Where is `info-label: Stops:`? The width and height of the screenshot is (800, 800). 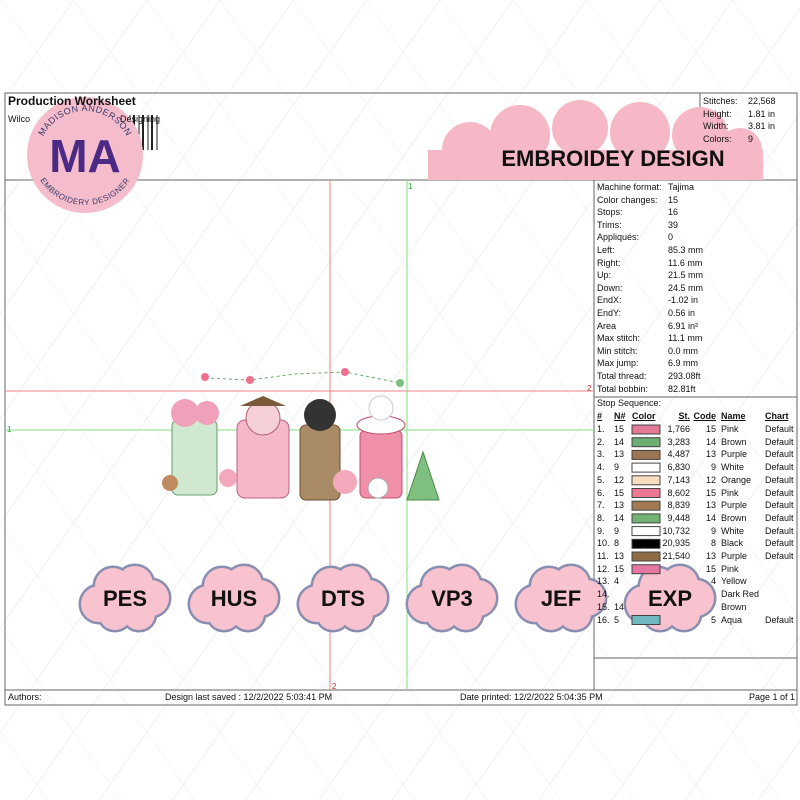
info-label: Stops: is located at coordinates (610, 212).